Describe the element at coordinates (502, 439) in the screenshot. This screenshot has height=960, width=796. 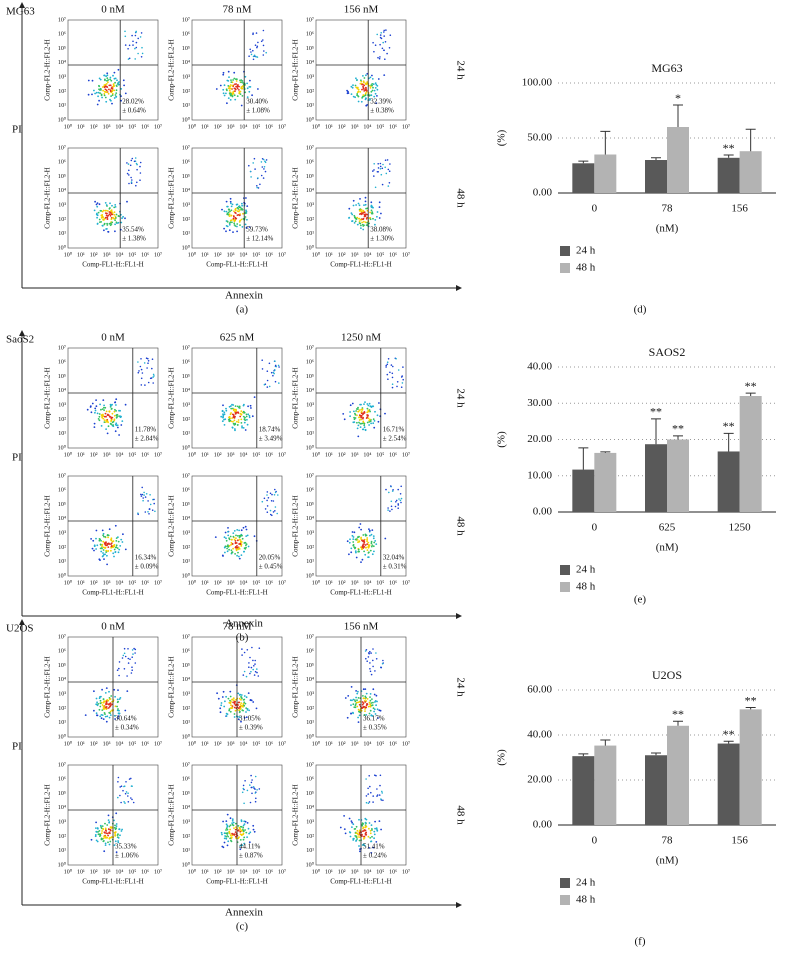
I see `y-axis-label: (%)` at that location.